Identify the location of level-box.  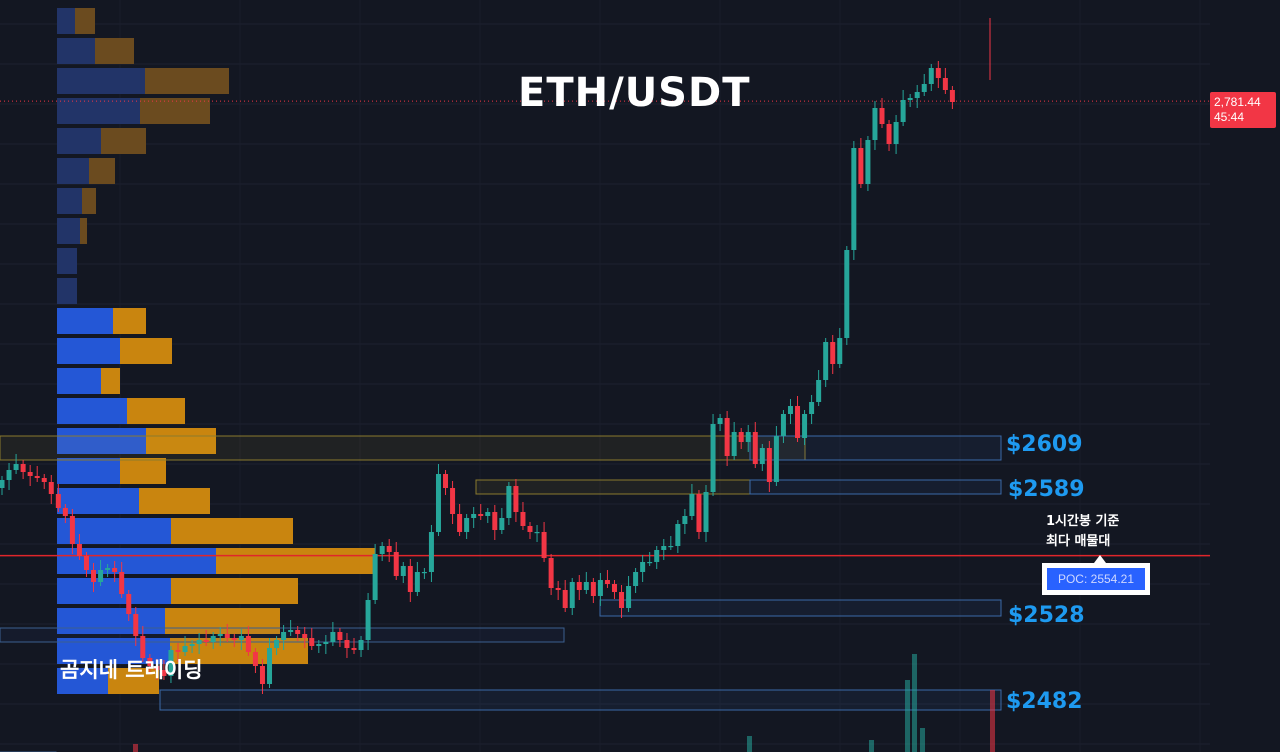
(580, 700).